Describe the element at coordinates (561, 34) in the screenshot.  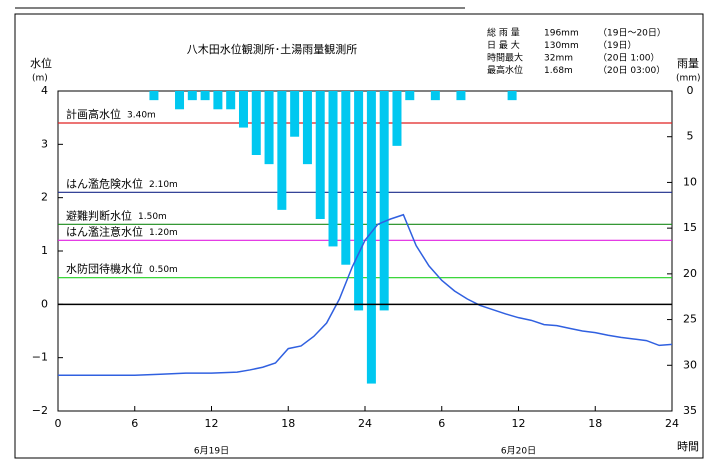
I see `summary-text: 196mm` at that location.